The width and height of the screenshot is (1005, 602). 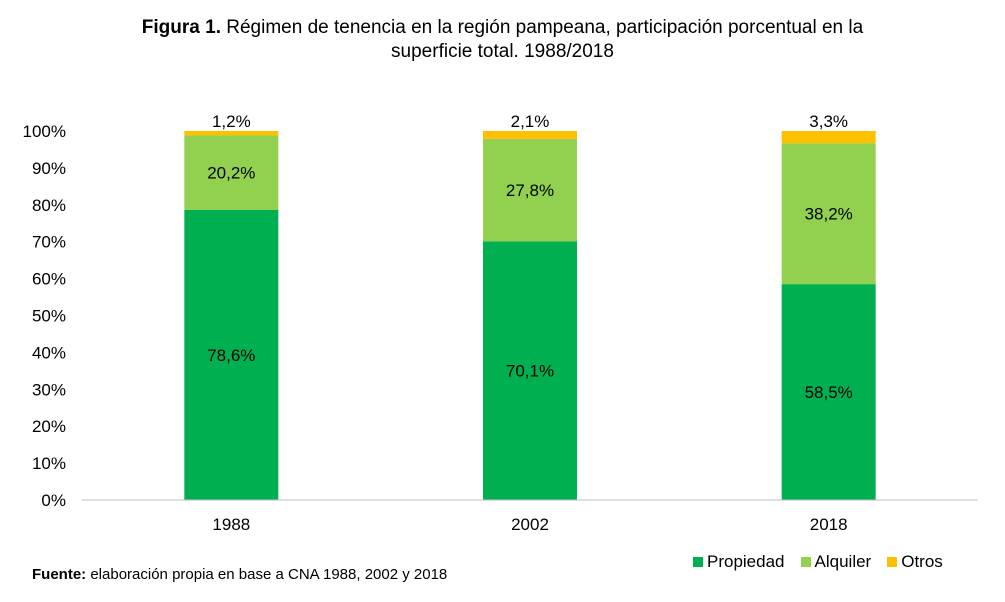 I want to click on y-axis: 0% 10% 20% 30% 40% 50% 60% 70% 80% 90% 100%, so click(x=44, y=316).